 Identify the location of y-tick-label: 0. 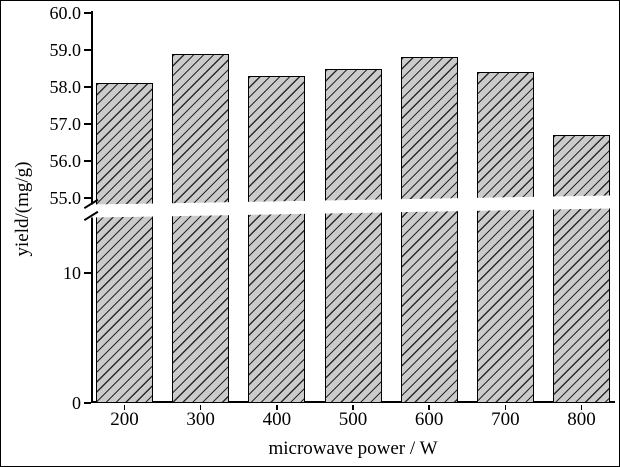
(76, 403).